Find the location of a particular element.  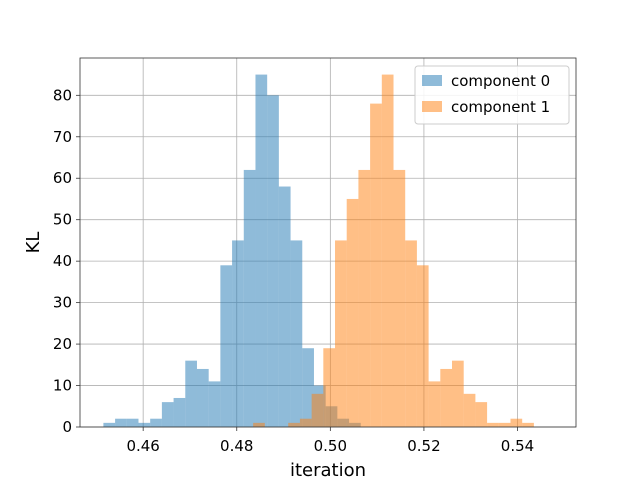

y-tick-label: 30 is located at coordinates (62, 303).